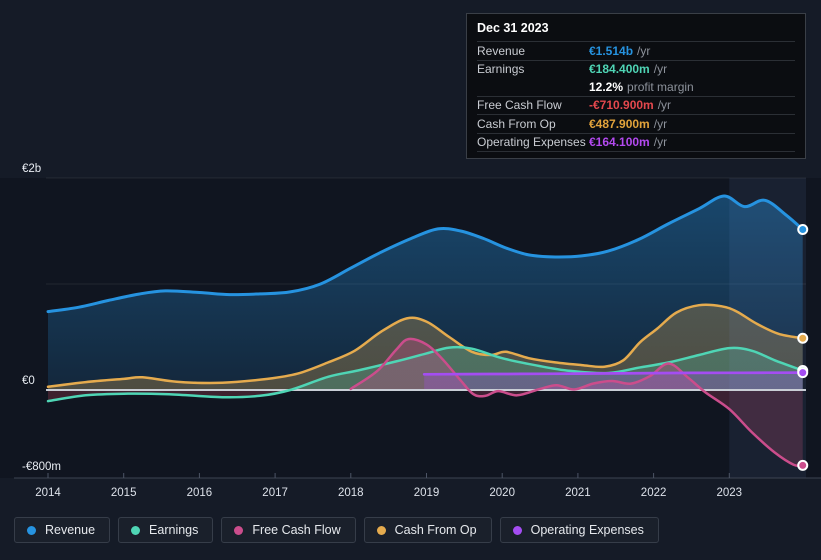 Image resolution: width=821 pixels, height=560 pixels. I want to click on x-tick-label: 2014, so click(48, 493).